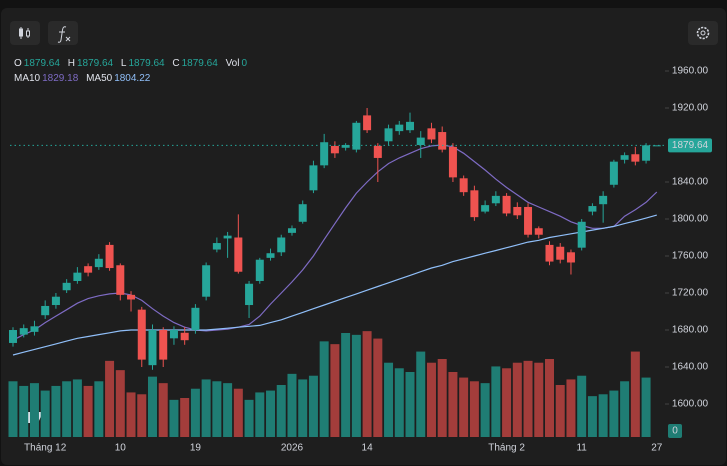  I want to click on fx-icon, so click(64, 34).